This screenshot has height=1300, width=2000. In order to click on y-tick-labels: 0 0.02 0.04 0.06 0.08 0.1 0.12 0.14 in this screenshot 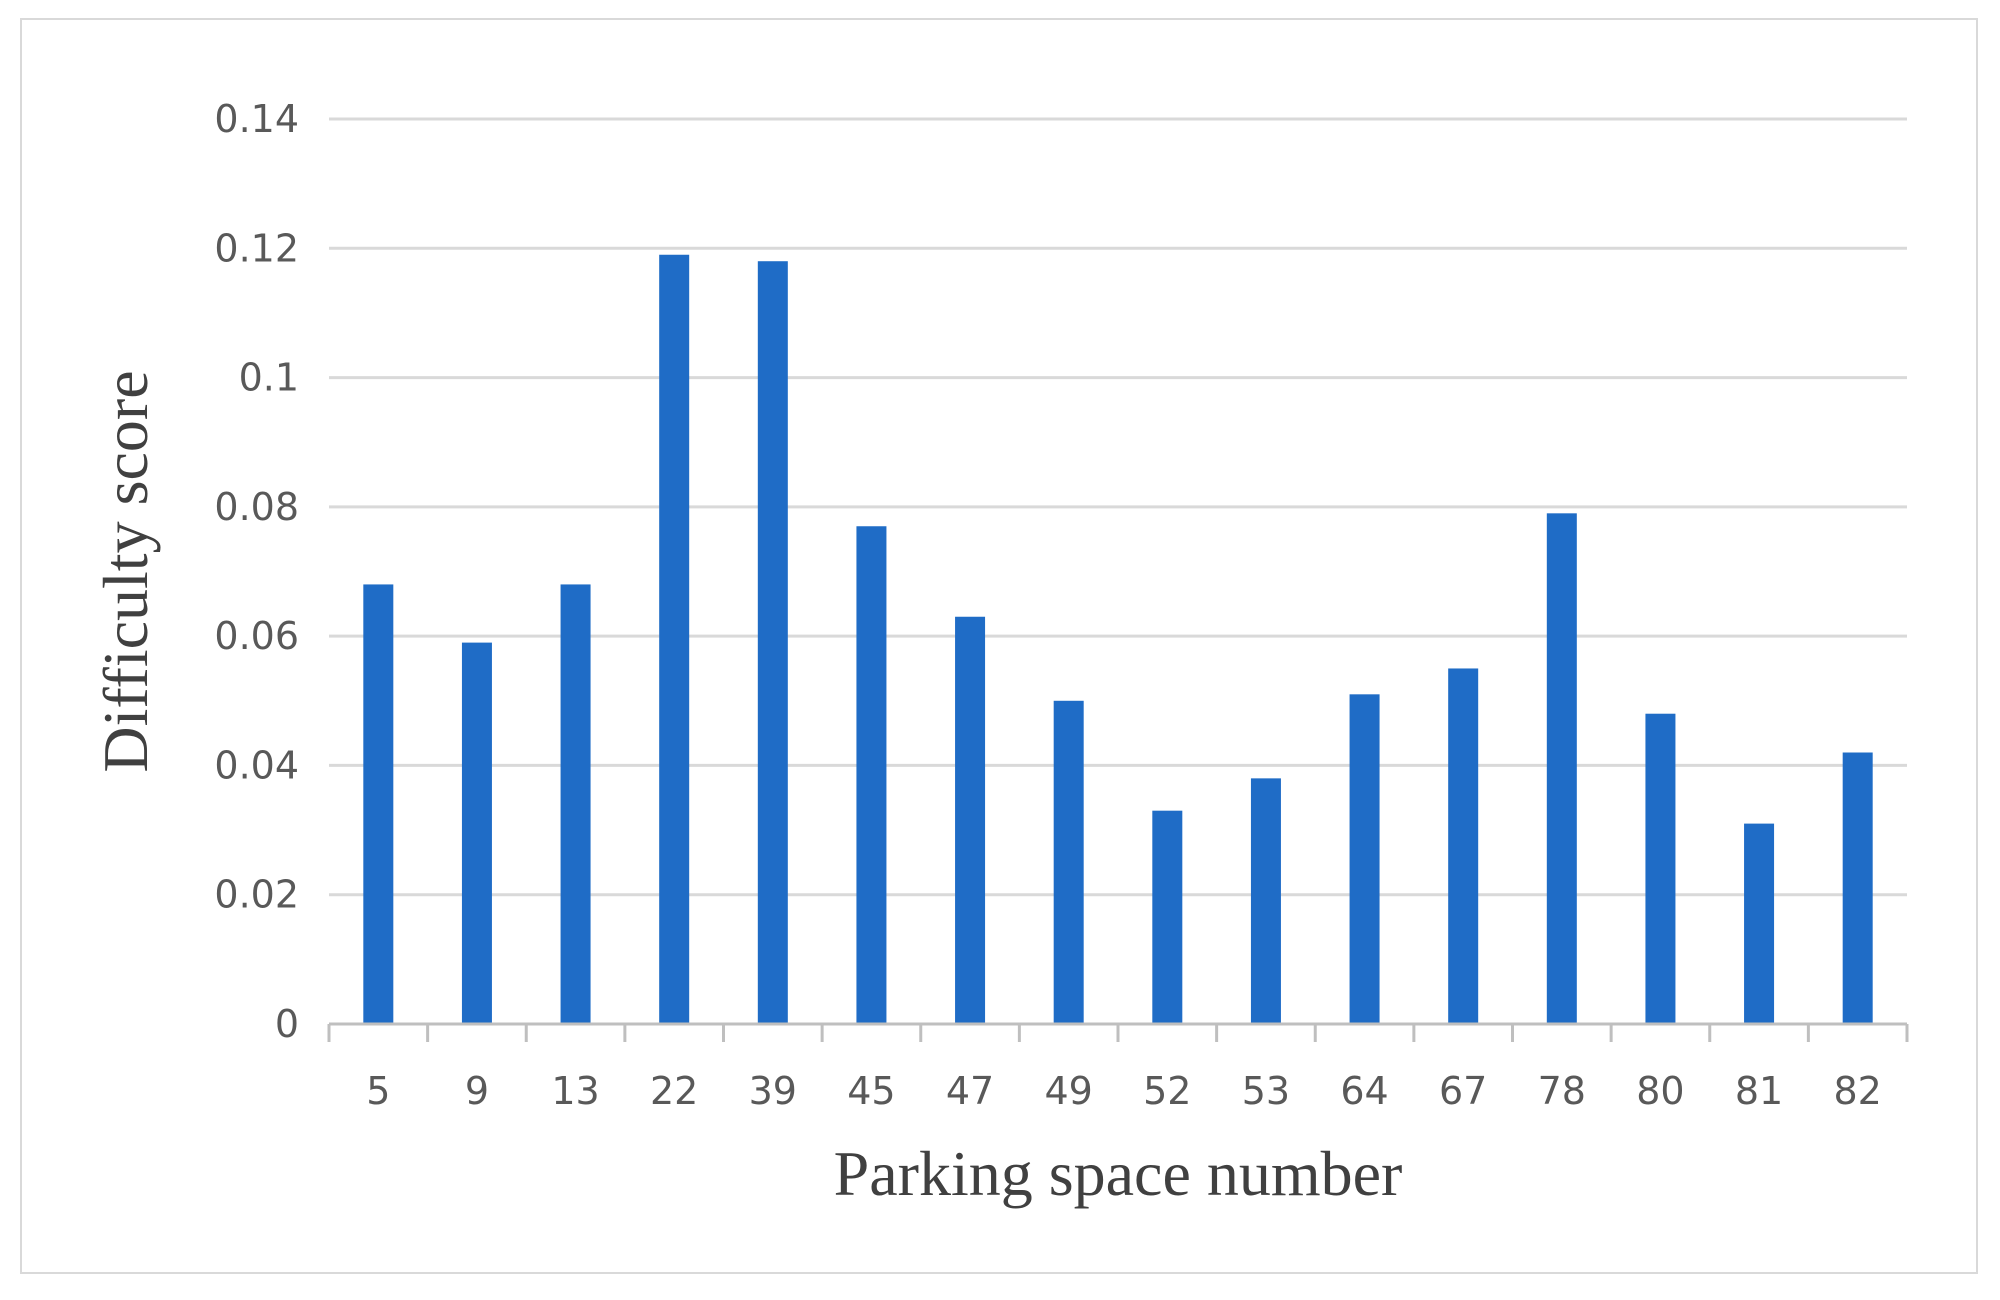, I will do `click(256, 571)`.